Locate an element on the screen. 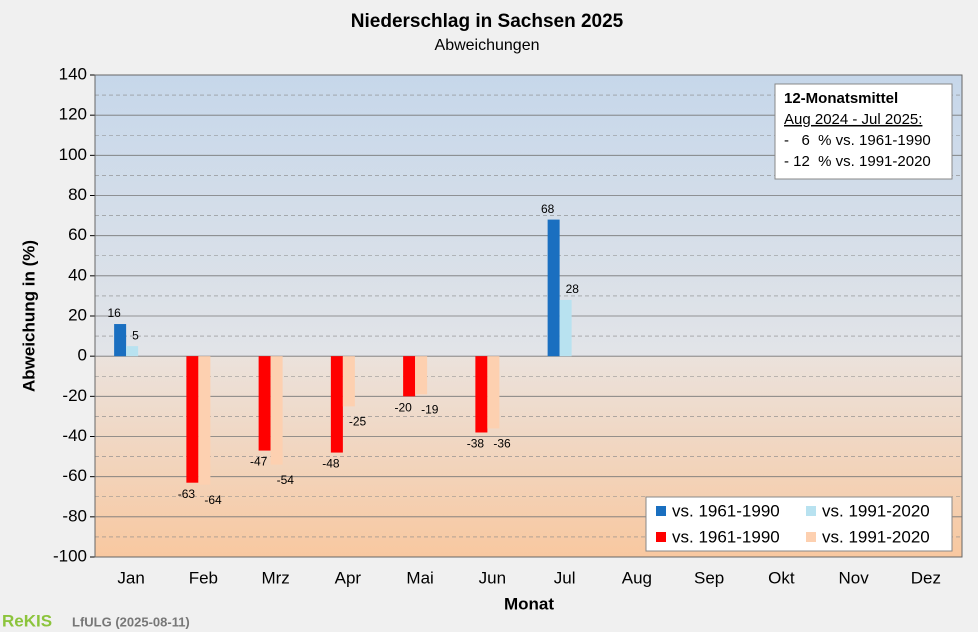 This screenshot has height=632, width=978. y-tick-label: 0 is located at coordinates (82, 355).